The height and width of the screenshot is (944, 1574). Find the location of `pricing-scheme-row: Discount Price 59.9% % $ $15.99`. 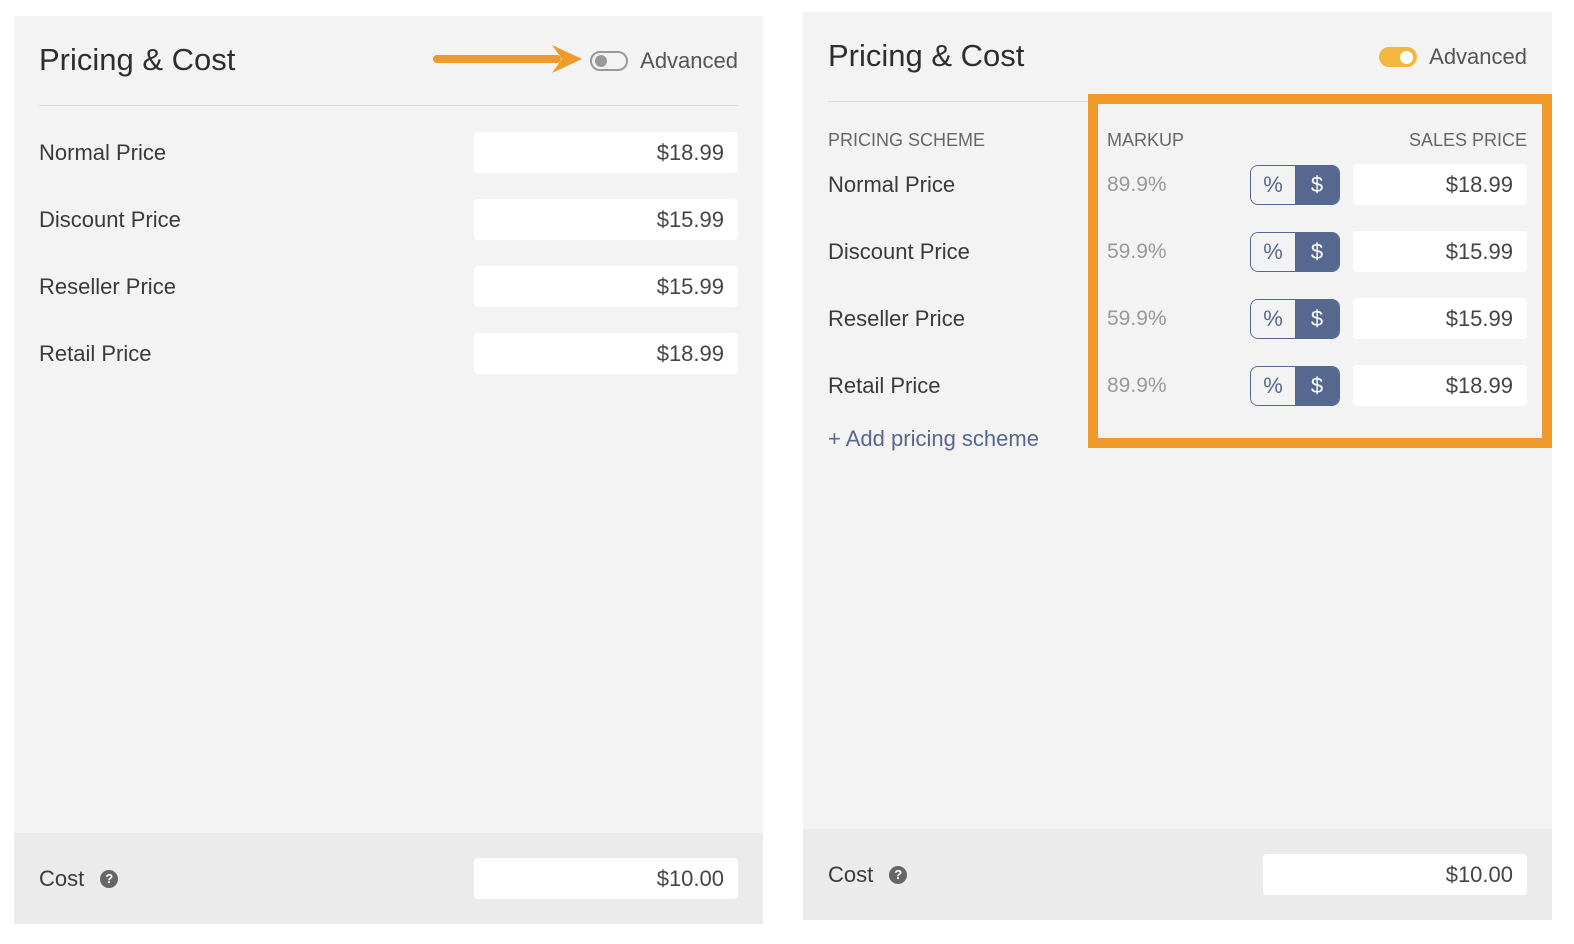

pricing-scheme-row: Discount Price 59.9% % $ $15.99 is located at coordinates (1177, 251).